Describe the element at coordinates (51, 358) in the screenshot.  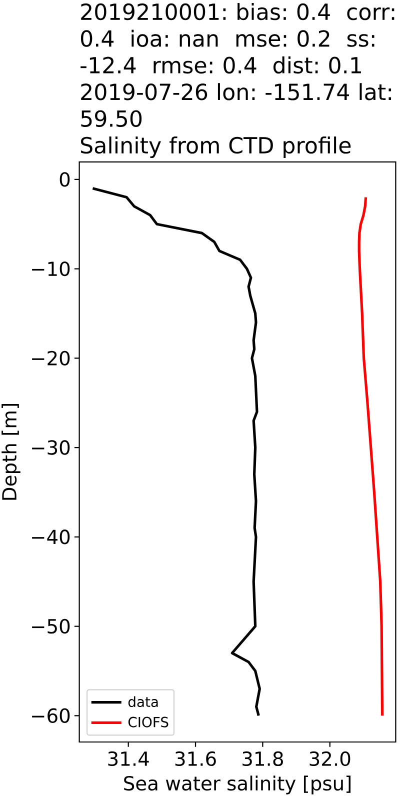
I see `y-tick-label: −20` at that location.